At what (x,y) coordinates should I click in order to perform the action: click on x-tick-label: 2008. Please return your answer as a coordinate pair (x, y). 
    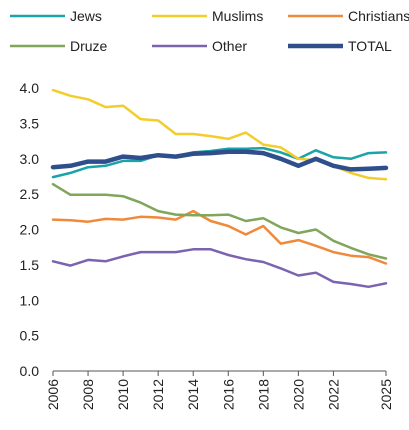
    Looking at the image, I should click on (88, 394).